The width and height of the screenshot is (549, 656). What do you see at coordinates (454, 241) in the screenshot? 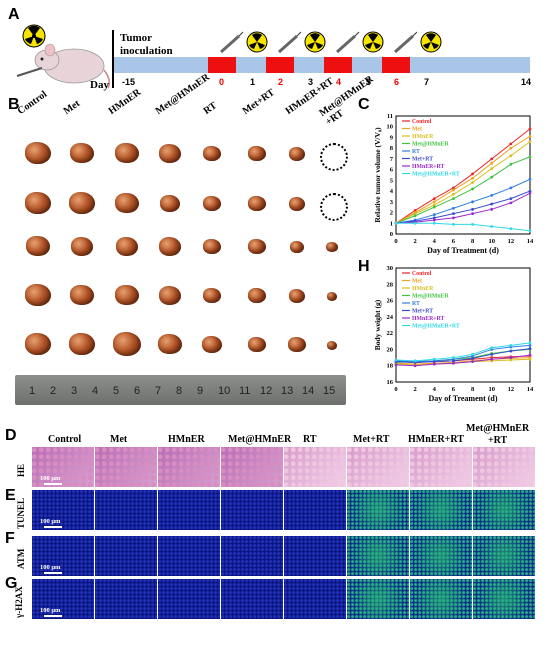
I see `x-tick-label: 6` at bounding box center [454, 241].